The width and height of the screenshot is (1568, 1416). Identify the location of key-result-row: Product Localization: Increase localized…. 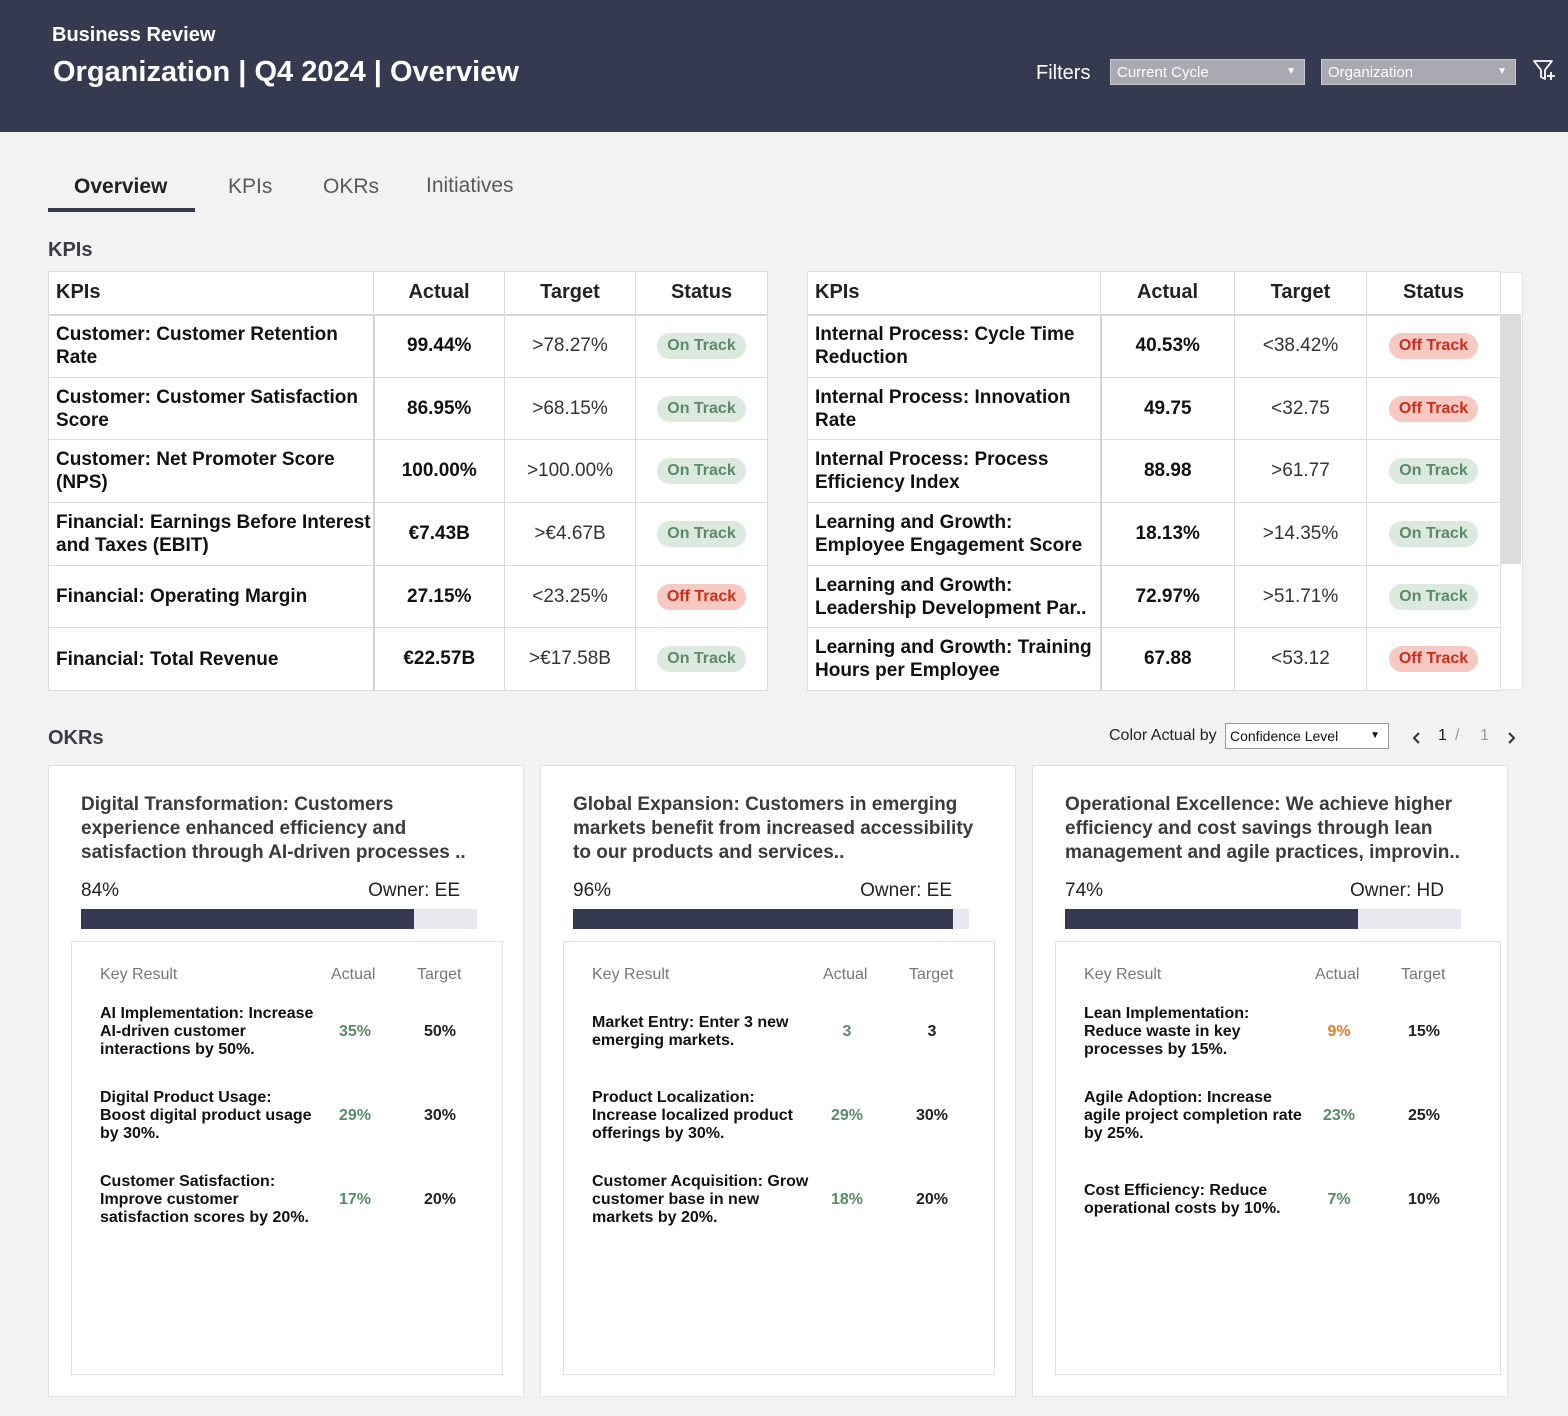
(807, 1116).